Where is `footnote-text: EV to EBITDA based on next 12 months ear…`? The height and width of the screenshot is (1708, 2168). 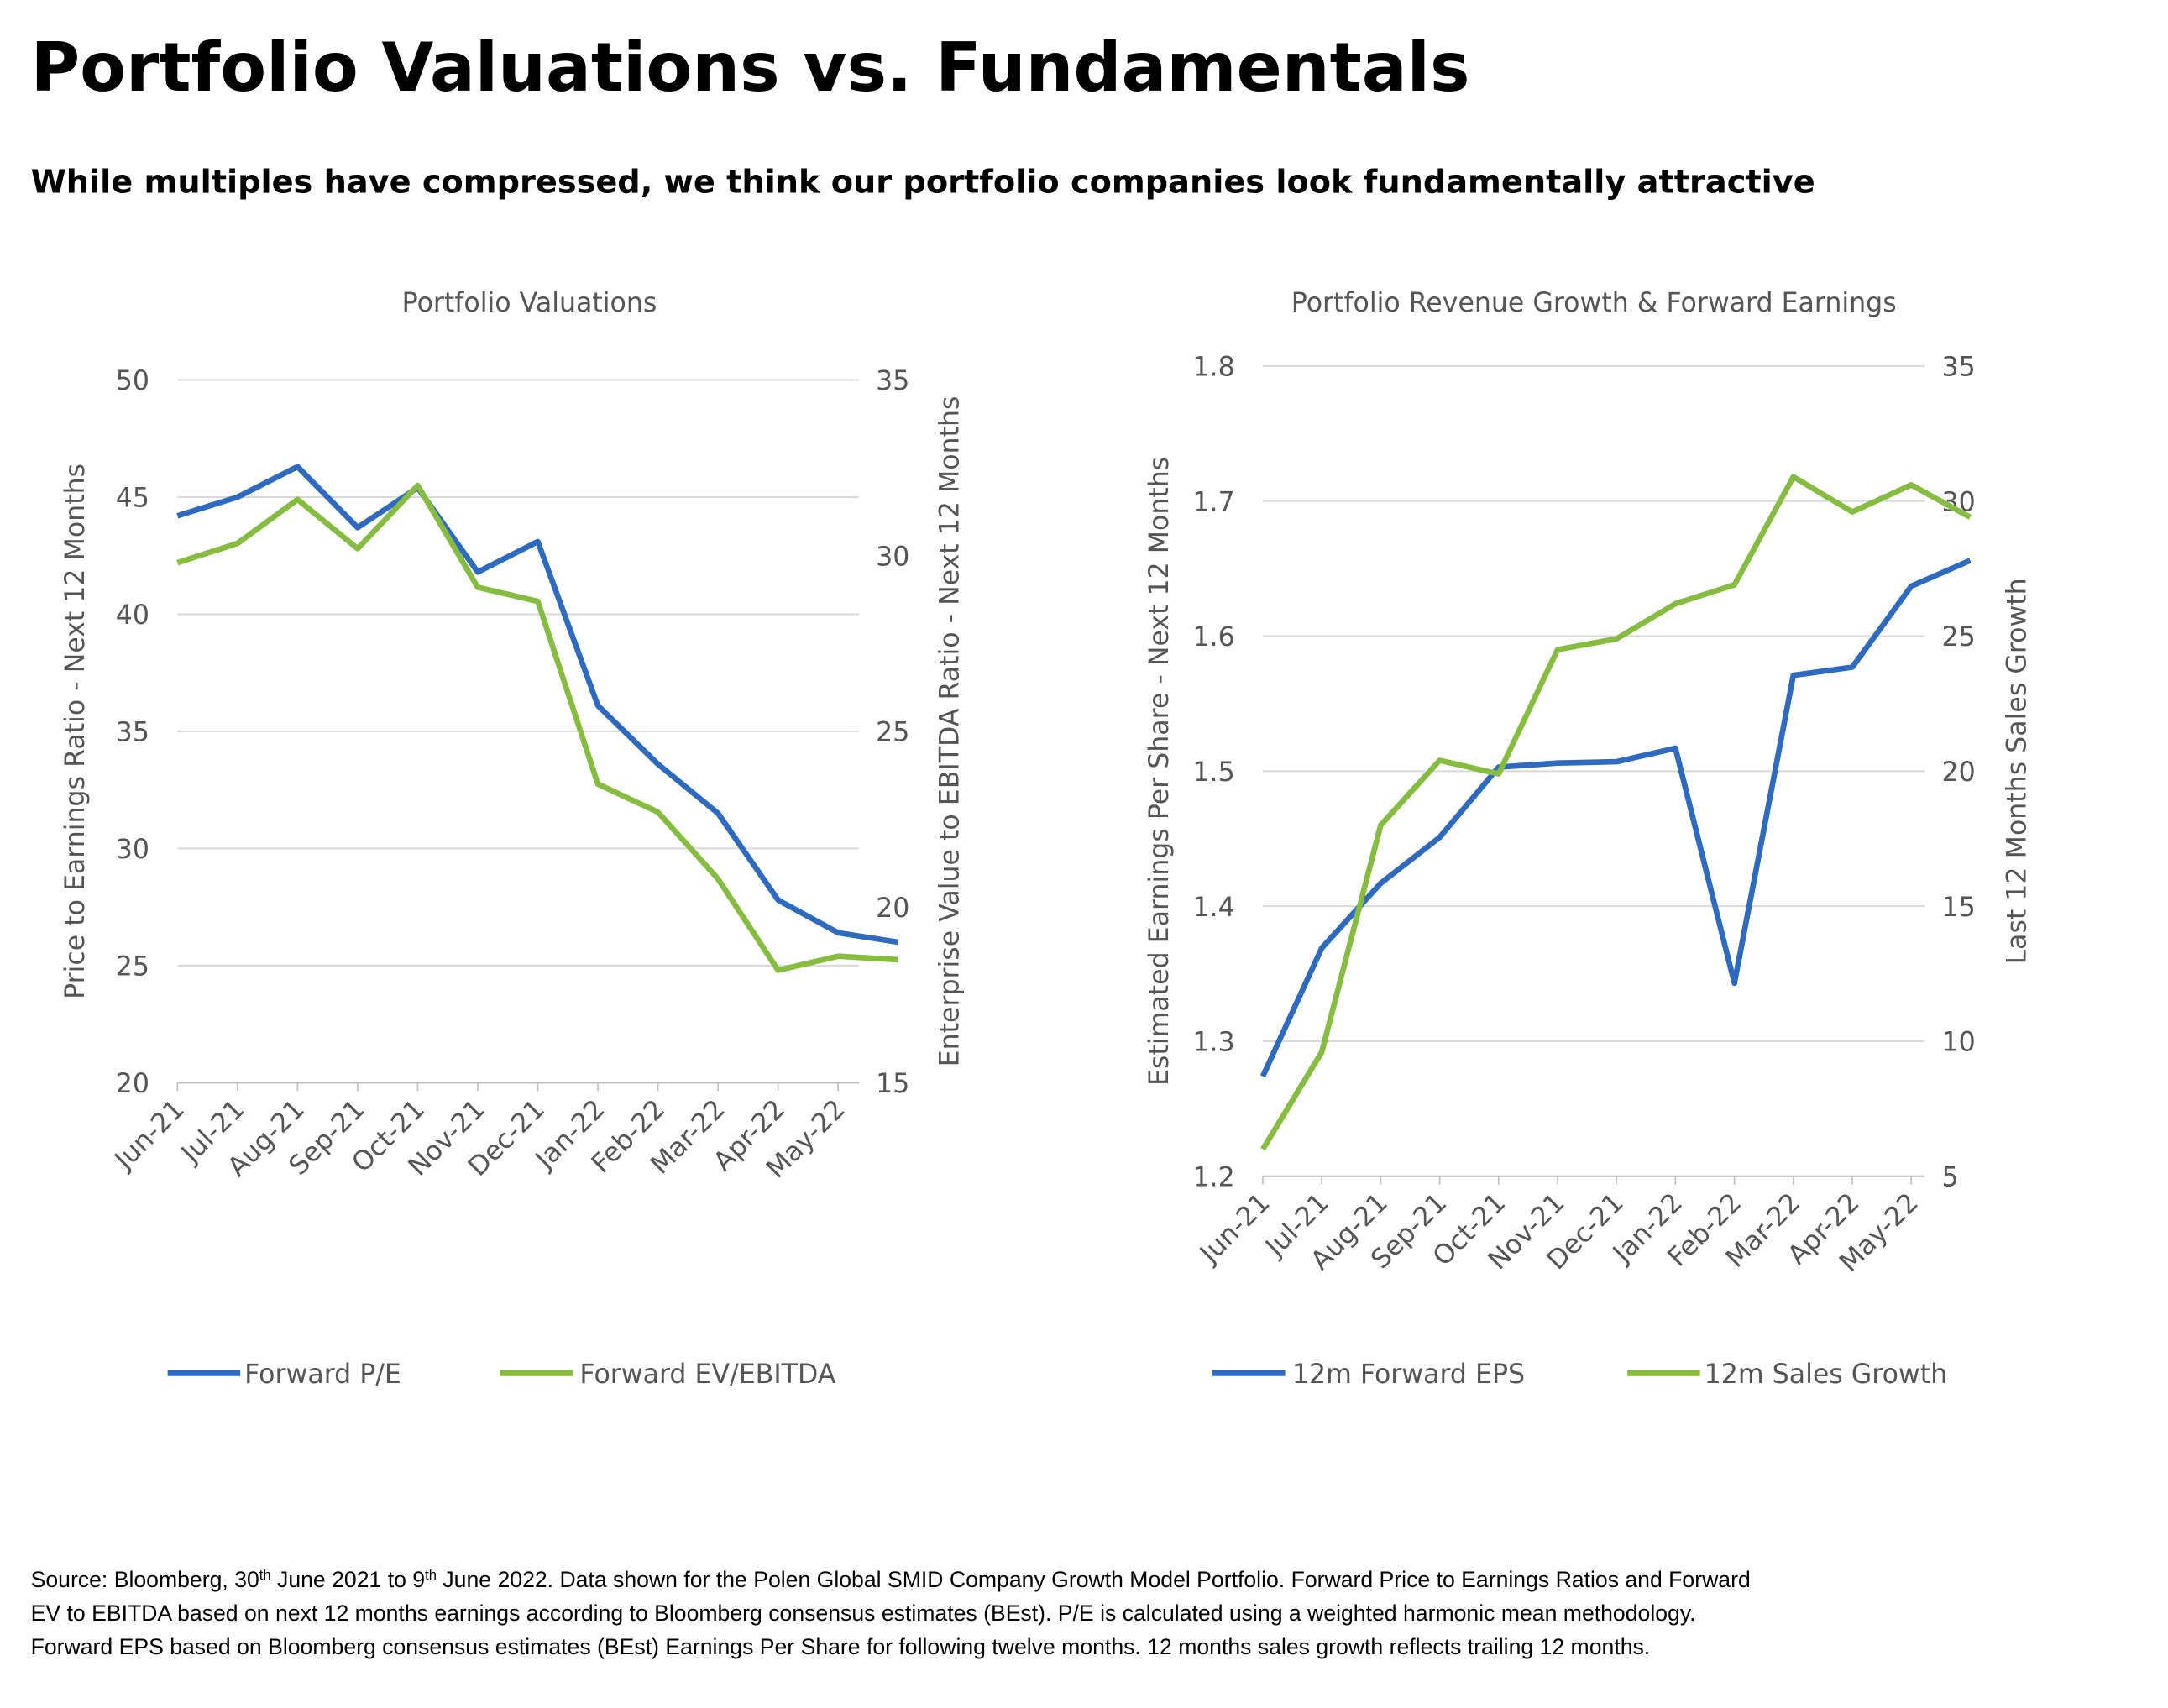
footnote-text: EV to EBITDA based on next 12 months ear… is located at coordinates (863, 1614).